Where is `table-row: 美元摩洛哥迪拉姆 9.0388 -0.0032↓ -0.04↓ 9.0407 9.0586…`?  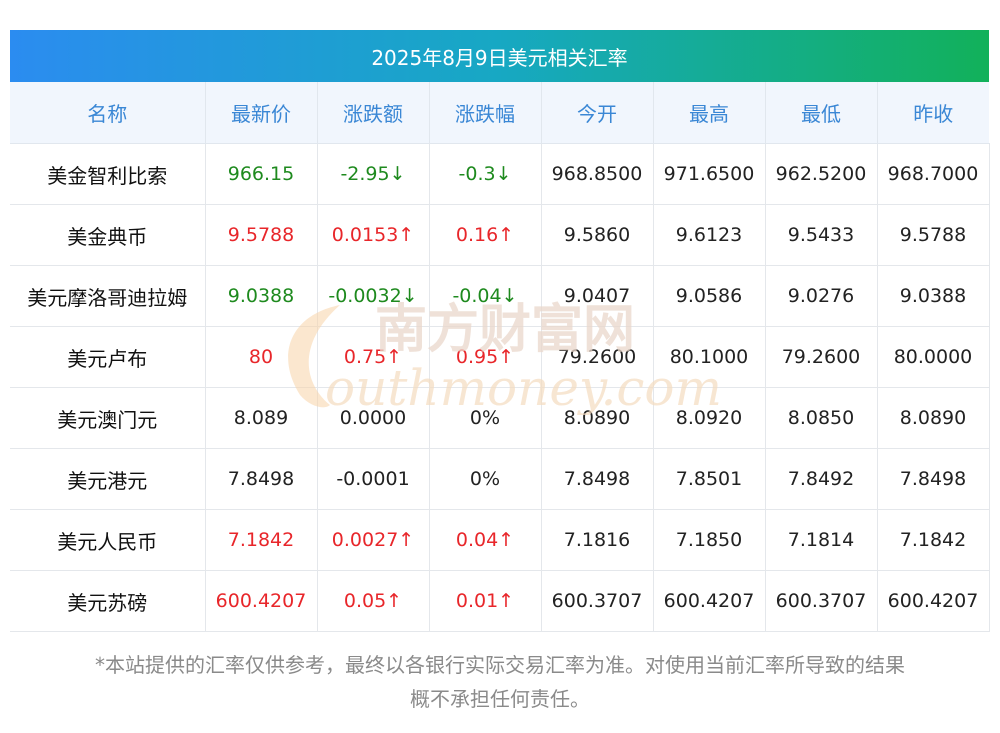 table-row: 美元摩洛哥迪拉姆 9.0388 -0.0032↓ -0.04↓ 9.0407 9.0586… is located at coordinates (500, 296).